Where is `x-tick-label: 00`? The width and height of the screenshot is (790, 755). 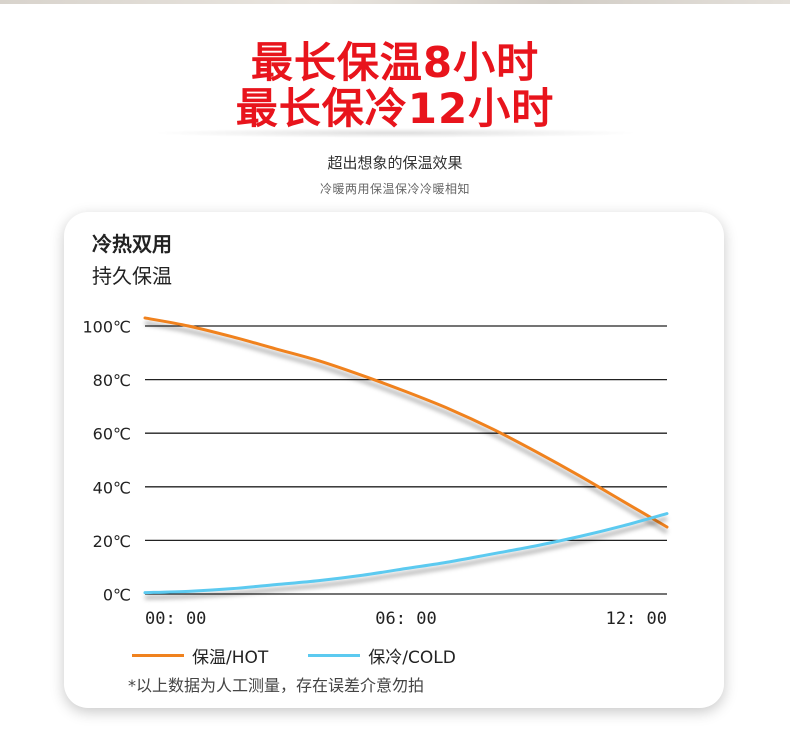 x-tick-label: 00 is located at coordinates (175, 619).